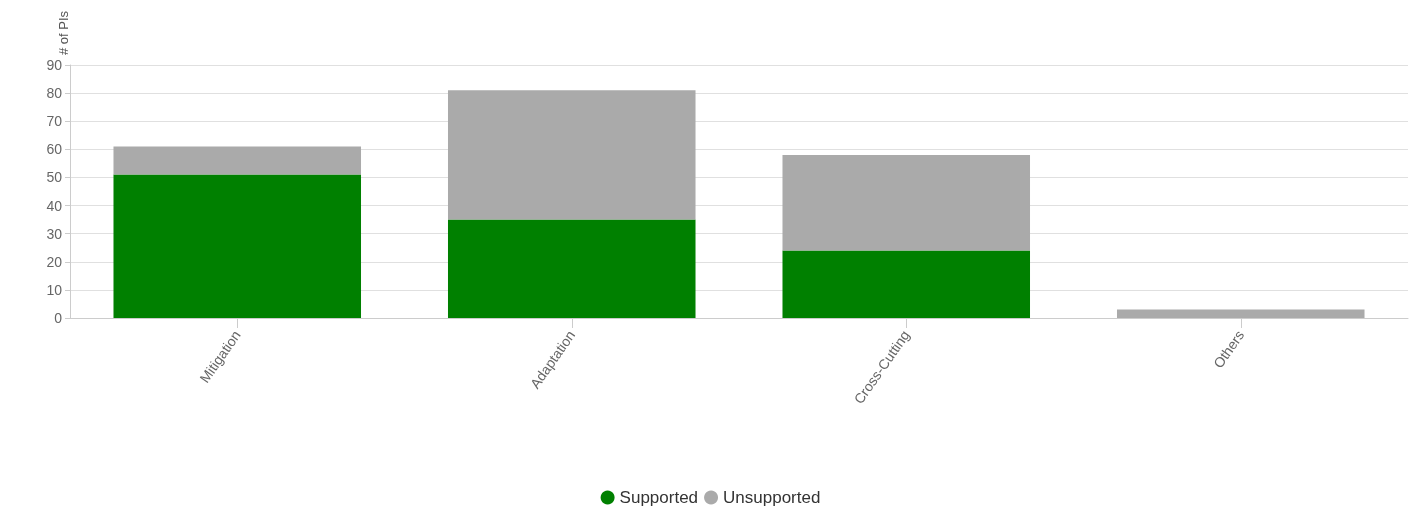  Describe the element at coordinates (54, 233) in the screenshot. I see `y-tick-label: 30` at that location.